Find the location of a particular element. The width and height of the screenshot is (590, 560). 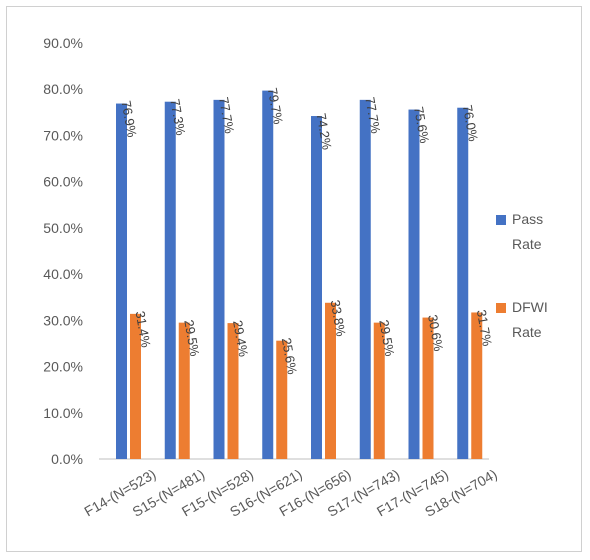

y-tick-label: 10.0% is located at coordinates (63, 413).